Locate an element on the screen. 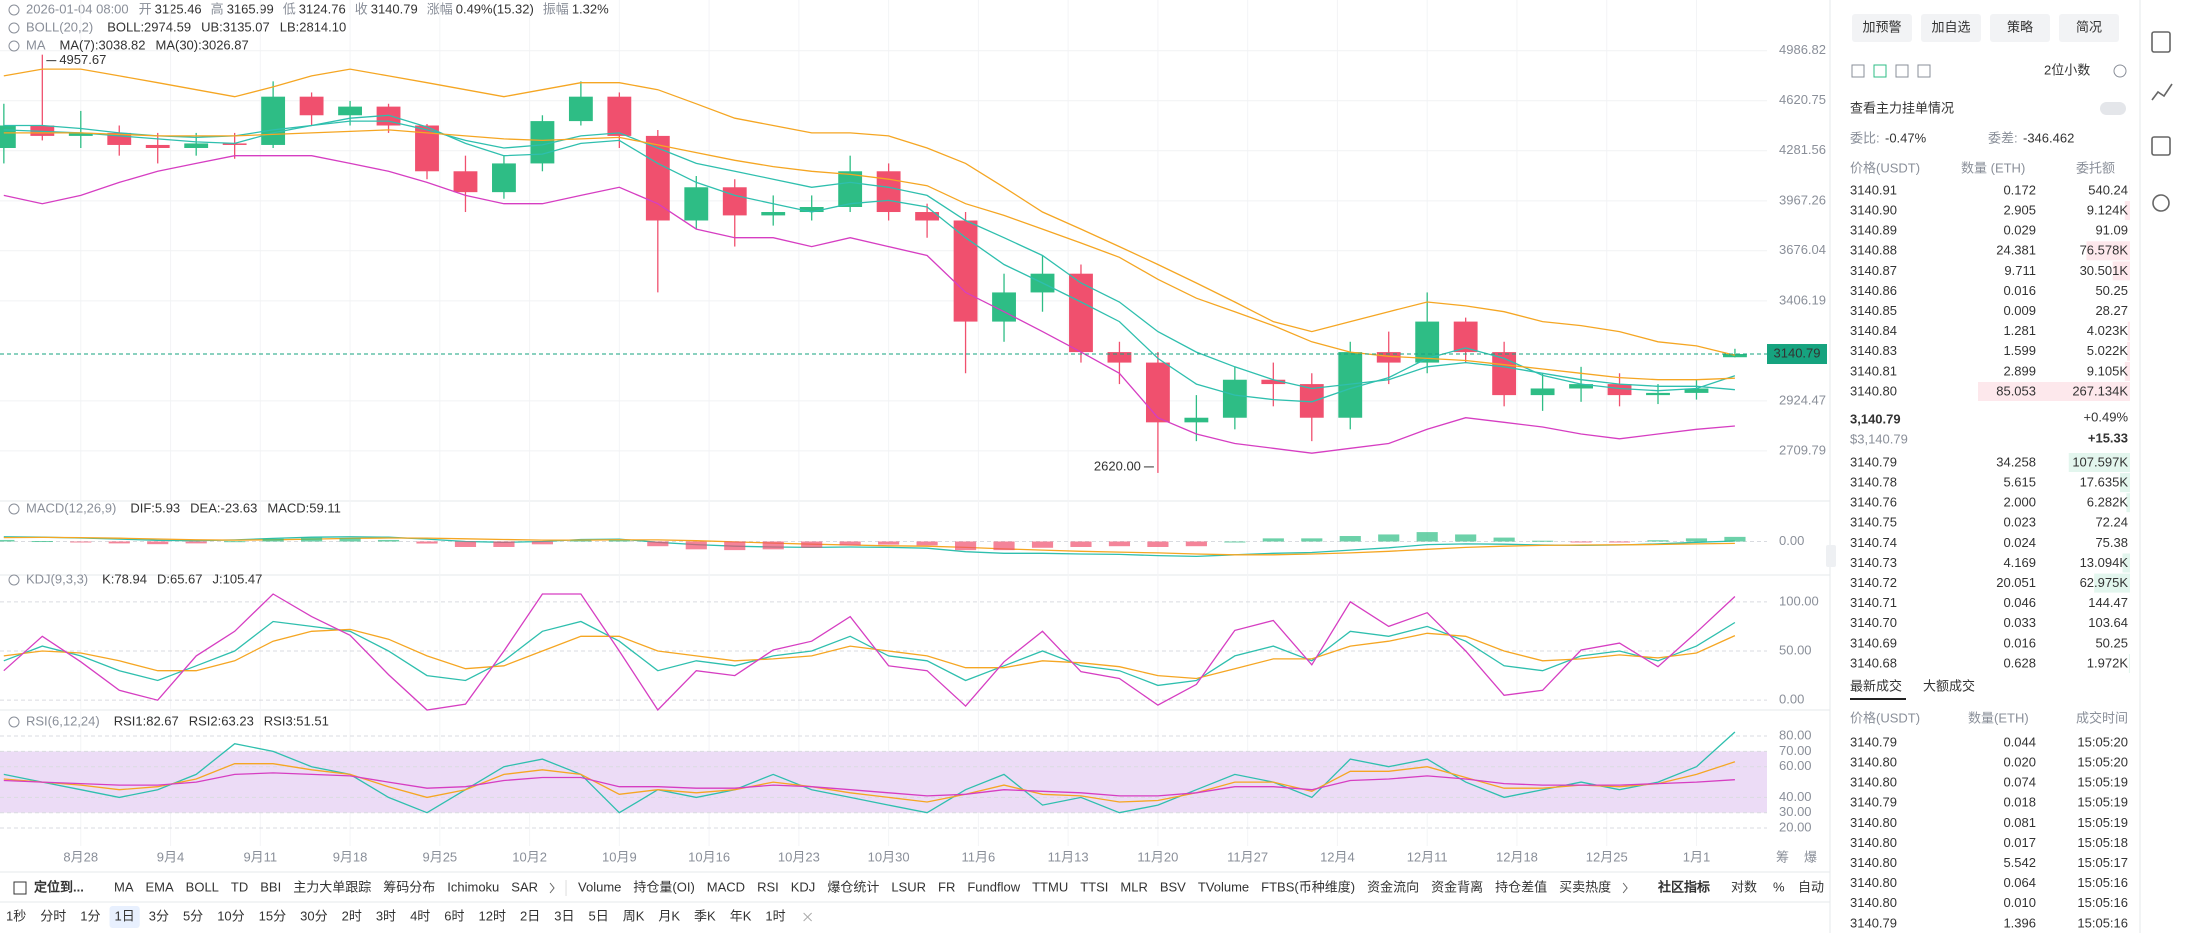 The width and height of the screenshot is (2185, 933). timeframe: 1时 is located at coordinates (775, 915).